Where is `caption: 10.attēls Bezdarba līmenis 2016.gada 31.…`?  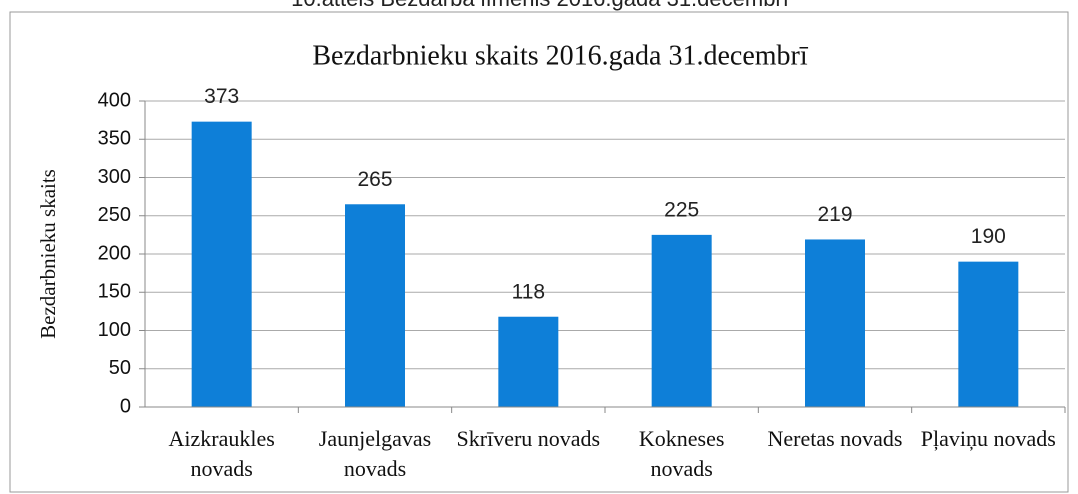
caption: 10.attēls Bezdarba līmenis 2016.gada 31.… is located at coordinates (540, 5).